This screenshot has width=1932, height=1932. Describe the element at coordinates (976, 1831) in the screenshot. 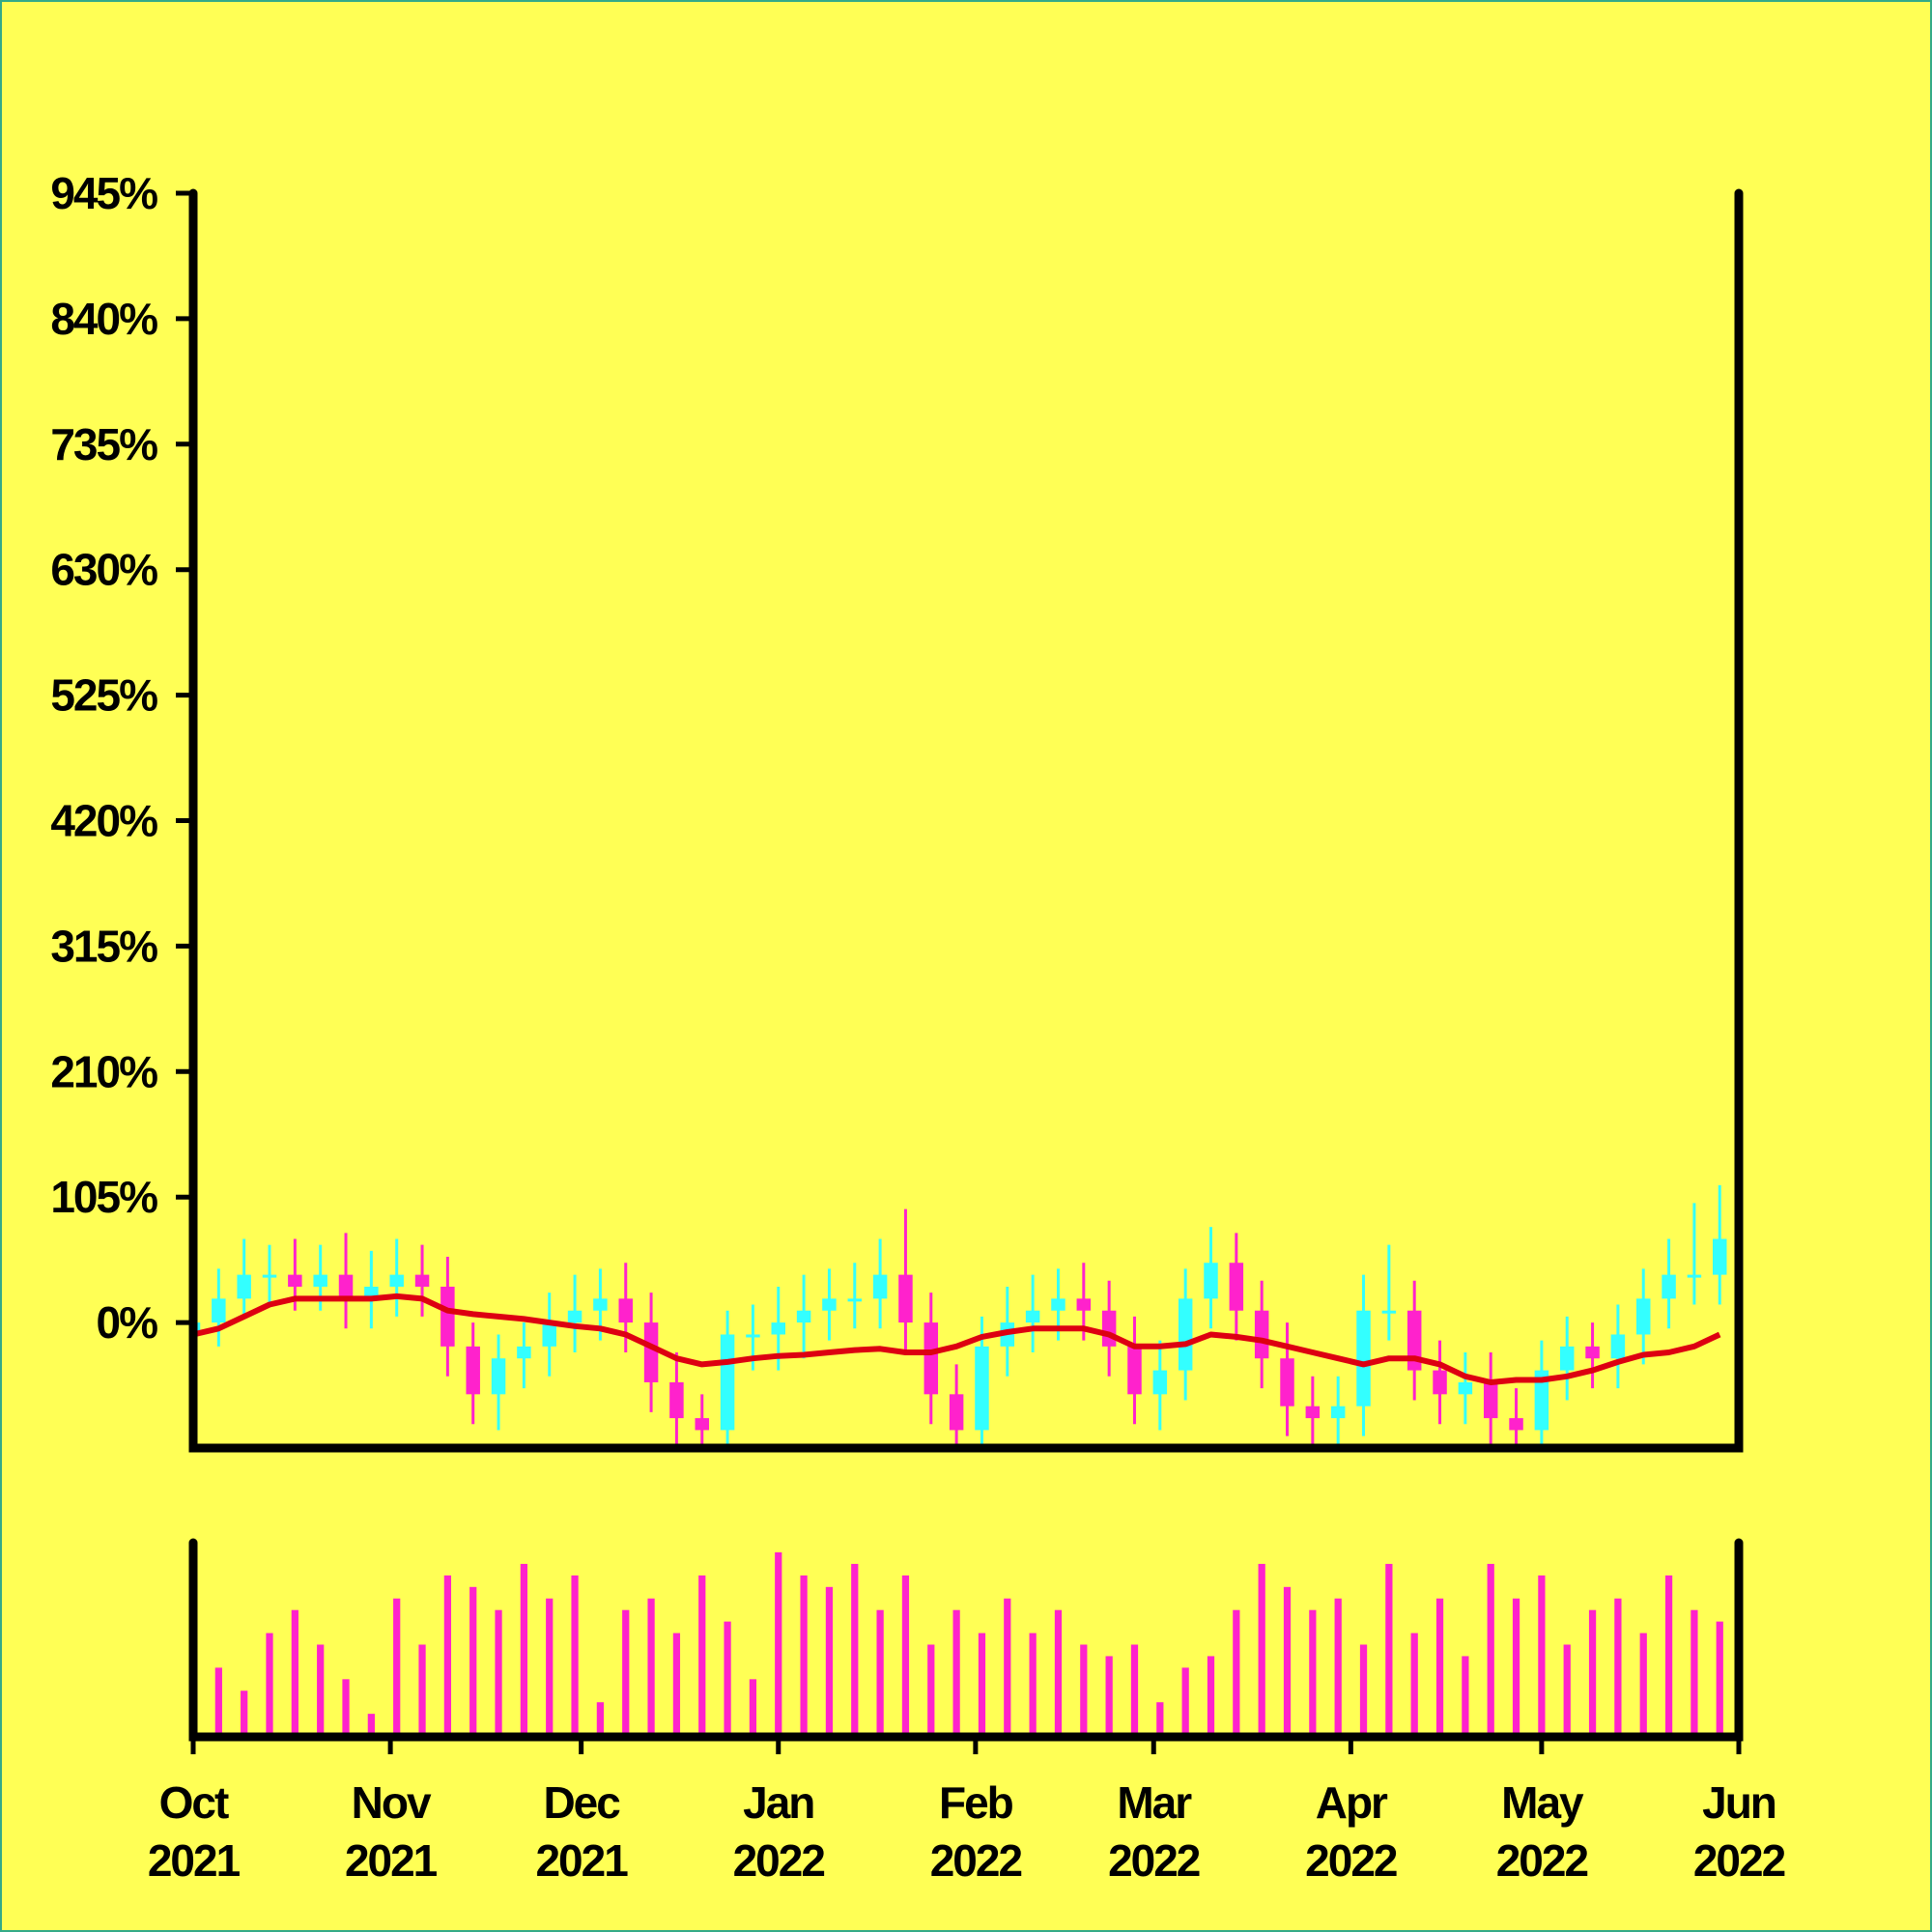

I see `x-tick-label: Feb 2022` at that location.